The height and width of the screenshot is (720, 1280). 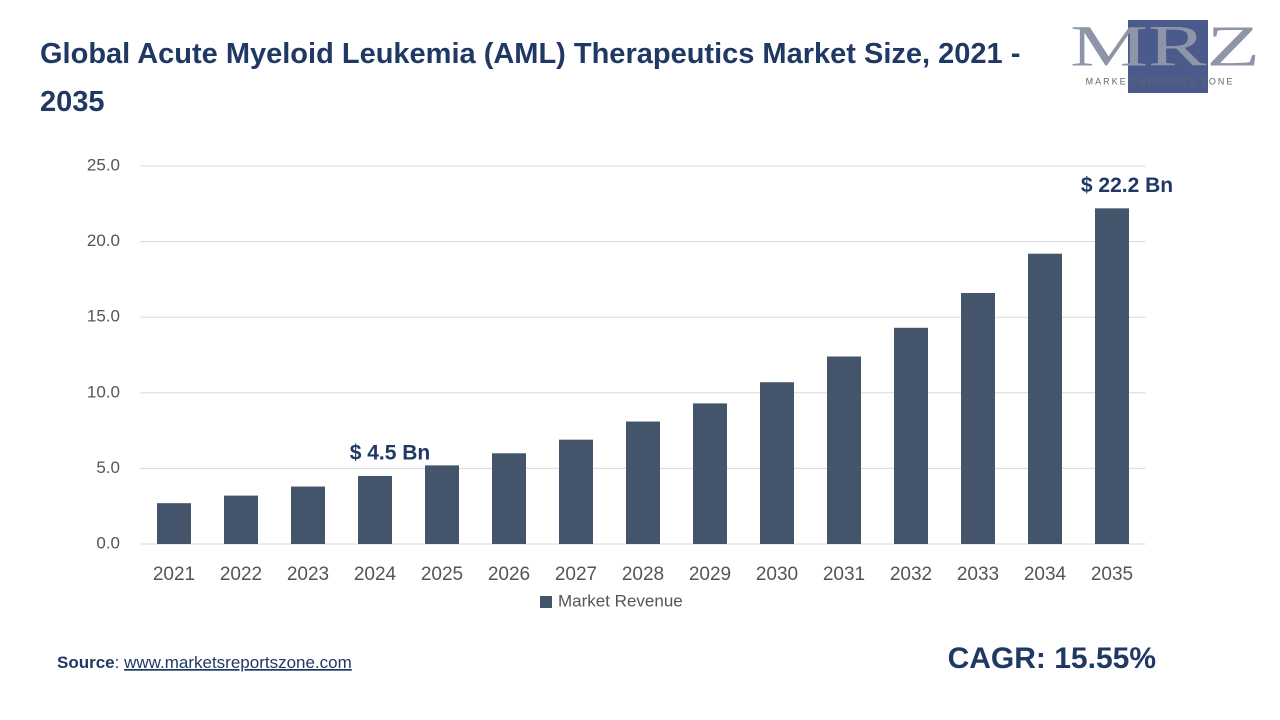 What do you see at coordinates (103, 240) in the screenshot?
I see `y-tick-label: 20.0` at bounding box center [103, 240].